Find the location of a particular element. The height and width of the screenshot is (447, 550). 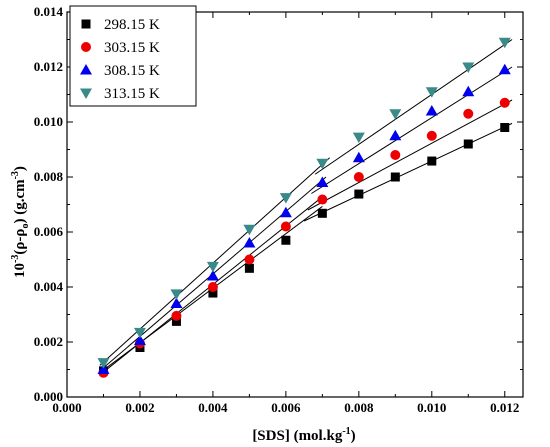

x-axis-label: [SDS] (mol.kg-1) is located at coordinates (303, 435).